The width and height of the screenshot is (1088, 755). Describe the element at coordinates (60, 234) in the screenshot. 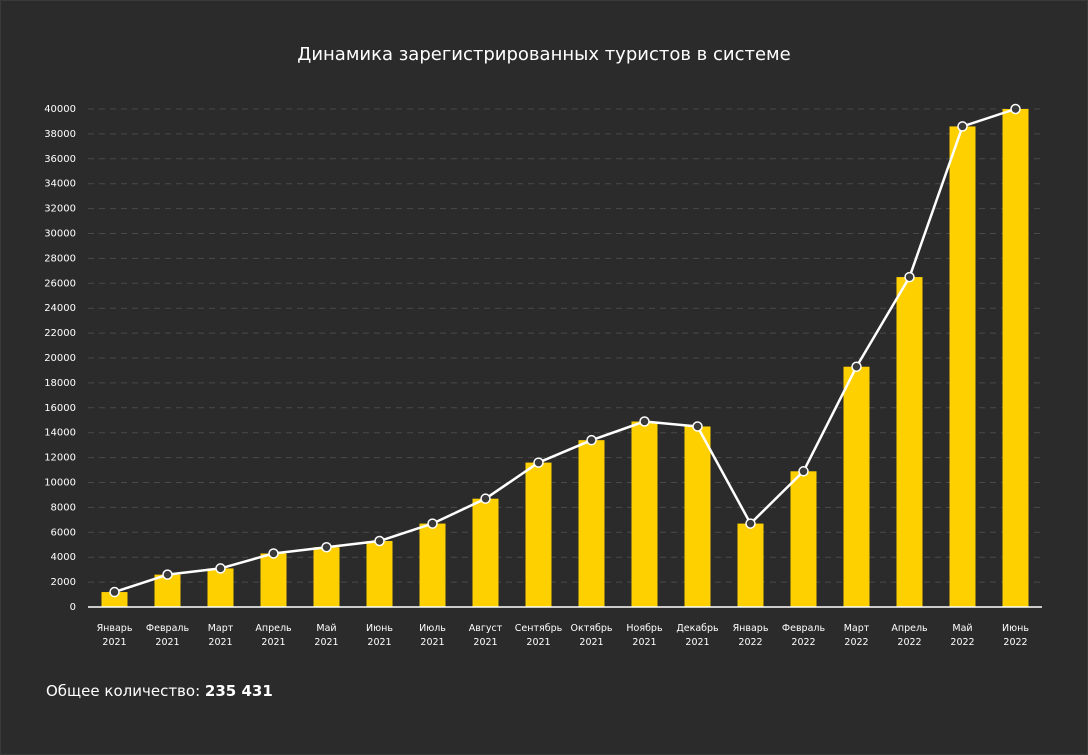

I see `y-tick-label: 30000` at that location.